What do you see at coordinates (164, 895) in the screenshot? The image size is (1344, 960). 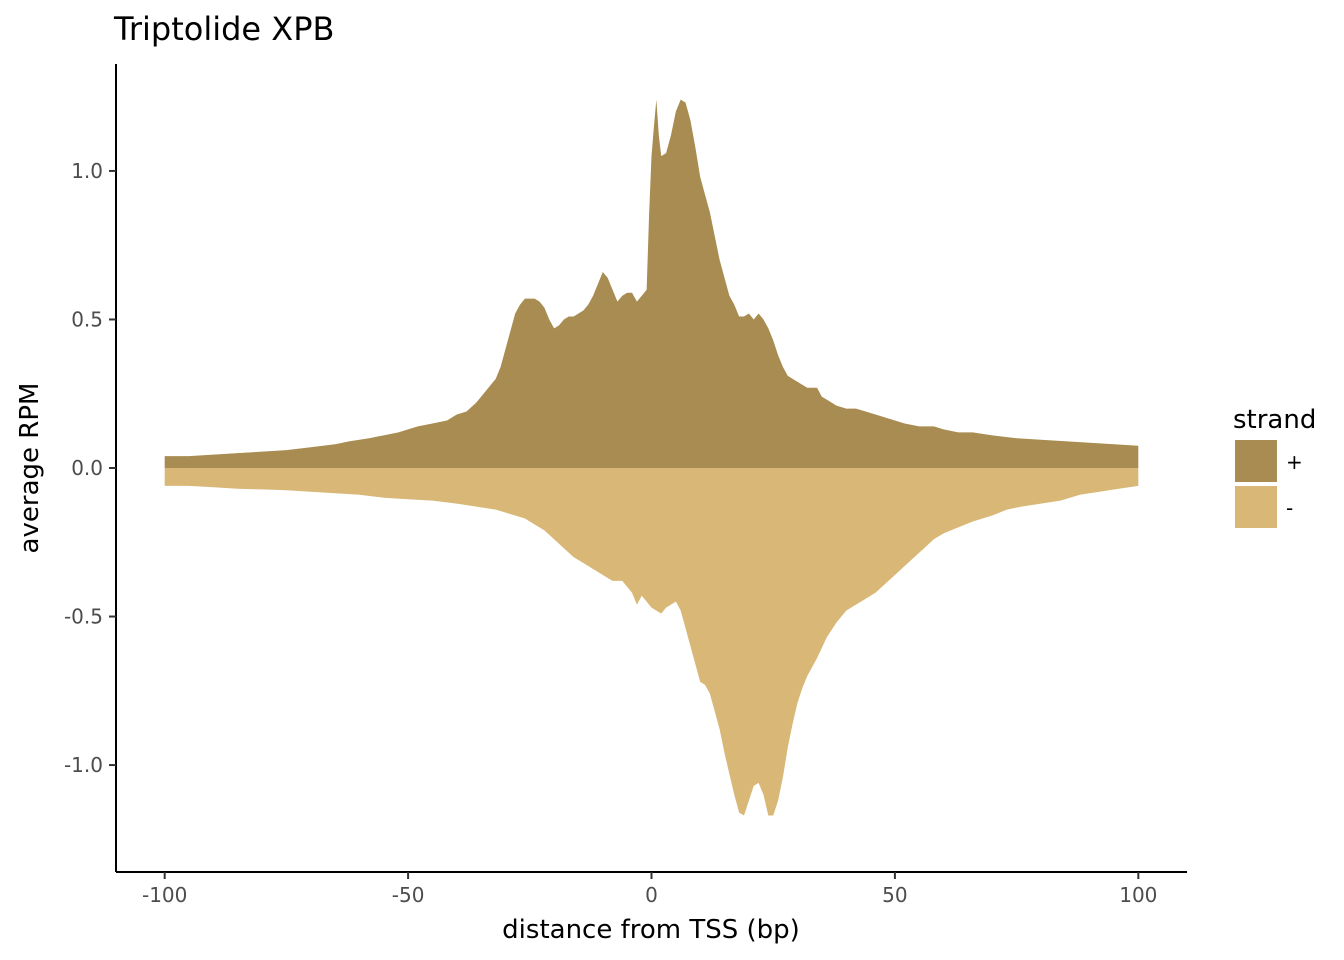 I see `x-tick-label: -100` at bounding box center [164, 895].